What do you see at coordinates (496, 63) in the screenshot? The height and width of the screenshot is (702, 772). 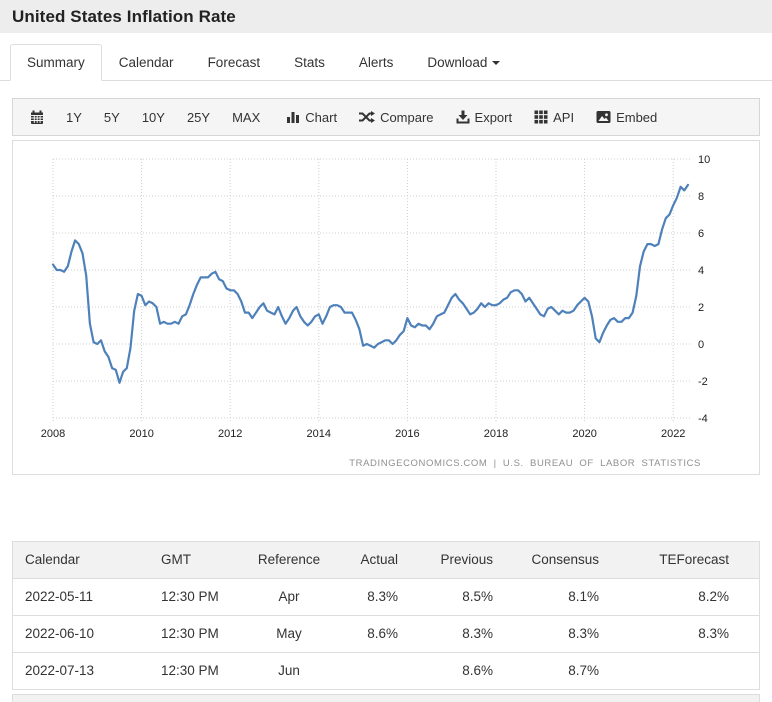 I see `chevron-down-icon` at bounding box center [496, 63].